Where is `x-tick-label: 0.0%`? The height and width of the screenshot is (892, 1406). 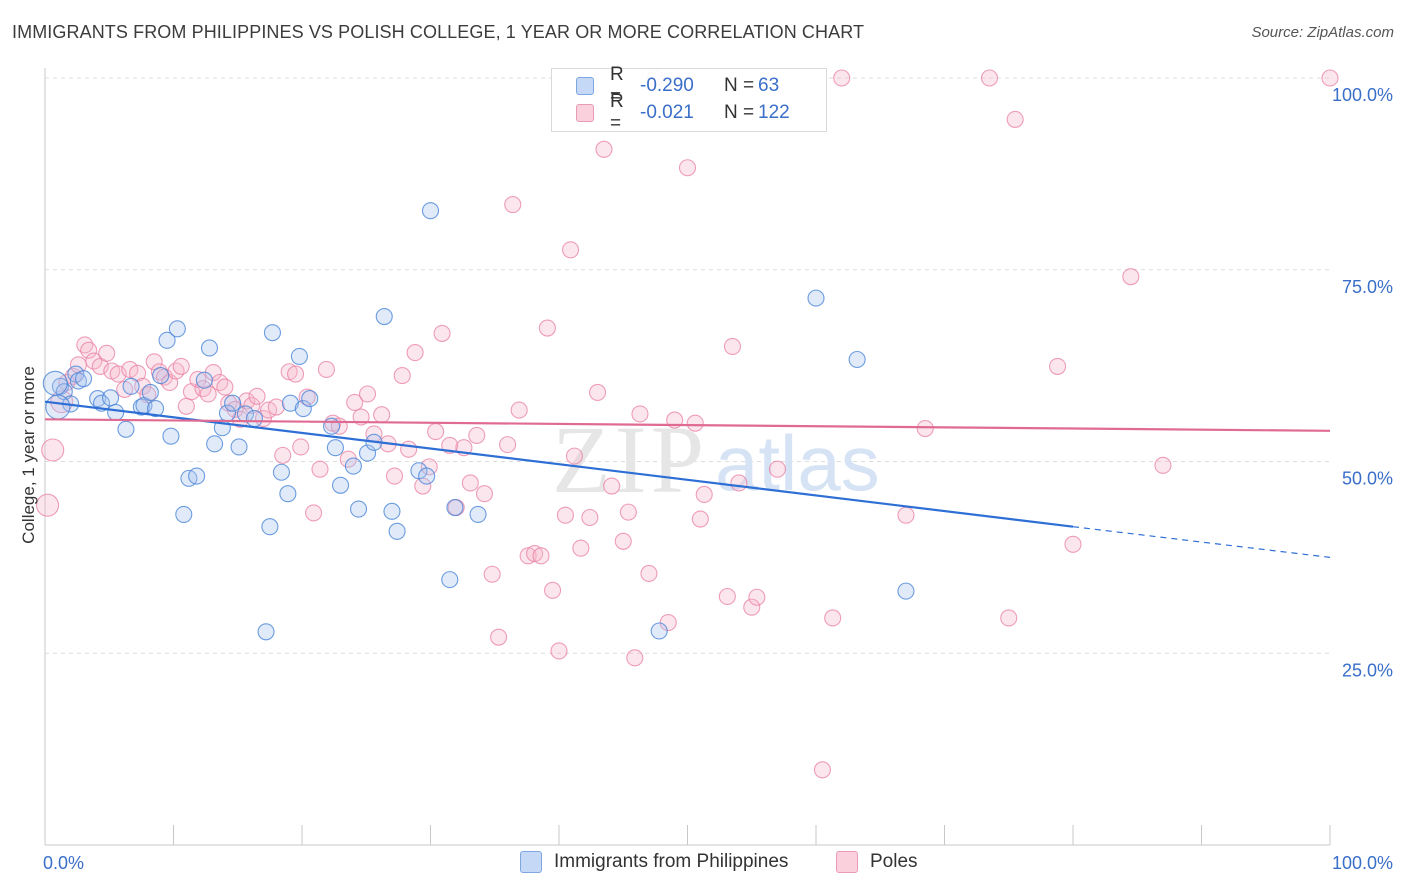
x-tick-label: 0.0% is located at coordinates (63, 863).